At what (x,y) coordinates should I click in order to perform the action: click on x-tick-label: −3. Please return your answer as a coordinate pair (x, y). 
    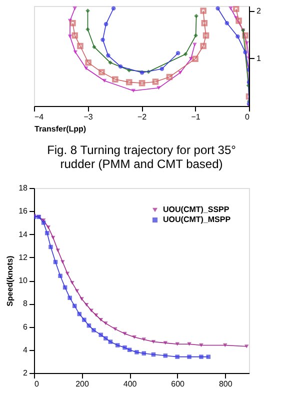
    Looking at the image, I should click on (89, 117).